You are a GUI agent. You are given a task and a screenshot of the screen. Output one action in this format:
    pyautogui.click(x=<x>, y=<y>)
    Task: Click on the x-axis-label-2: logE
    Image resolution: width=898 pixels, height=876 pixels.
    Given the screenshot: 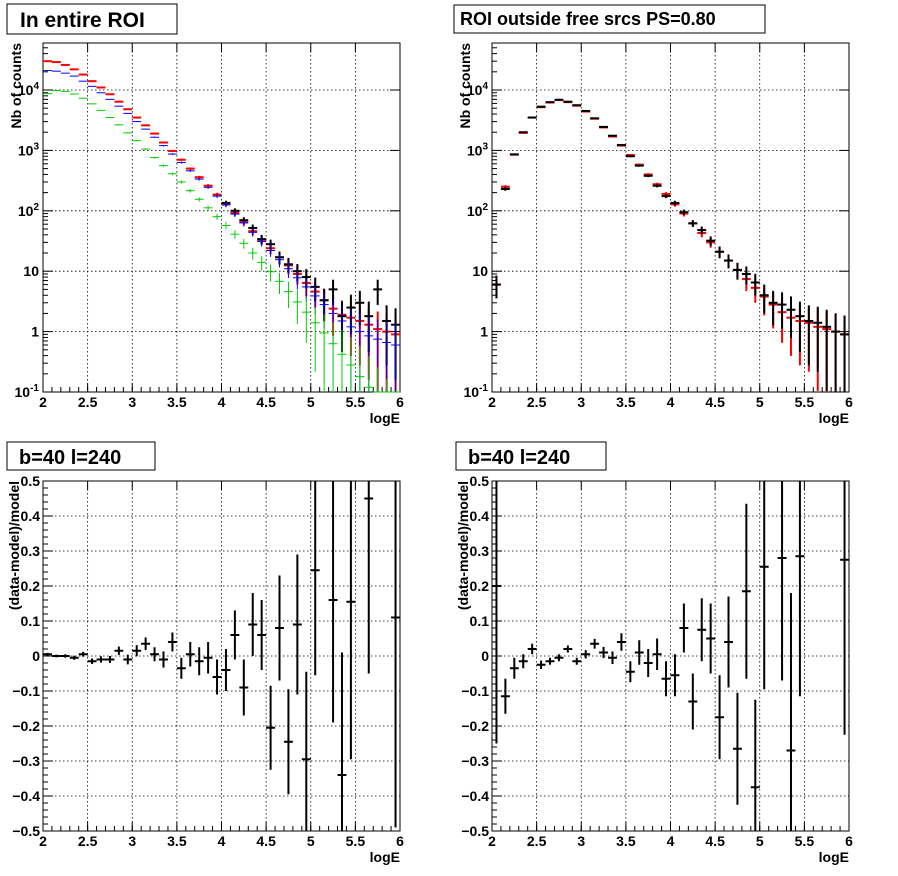 What is the action you would take?
    pyautogui.click(x=834, y=418)
    